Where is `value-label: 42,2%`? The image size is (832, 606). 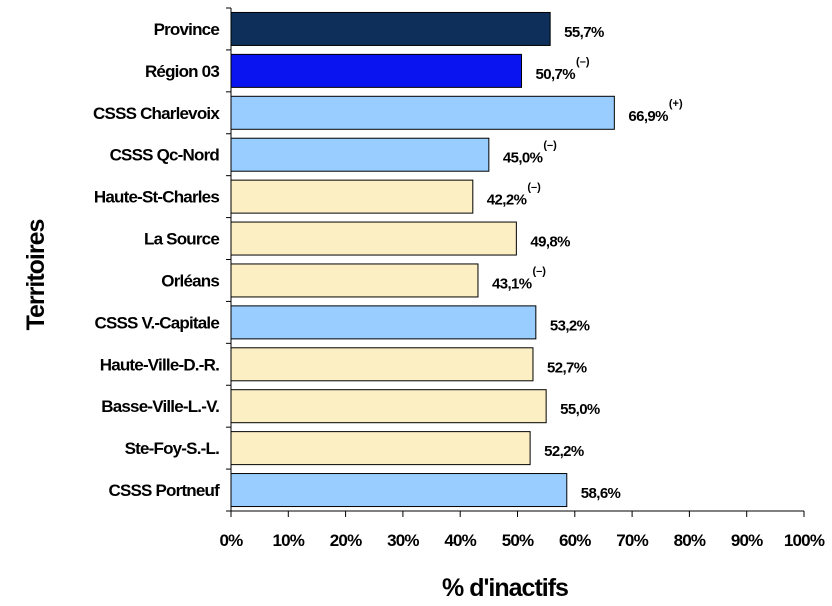 value-label: 42,2% is located at coordinates (507, 200).